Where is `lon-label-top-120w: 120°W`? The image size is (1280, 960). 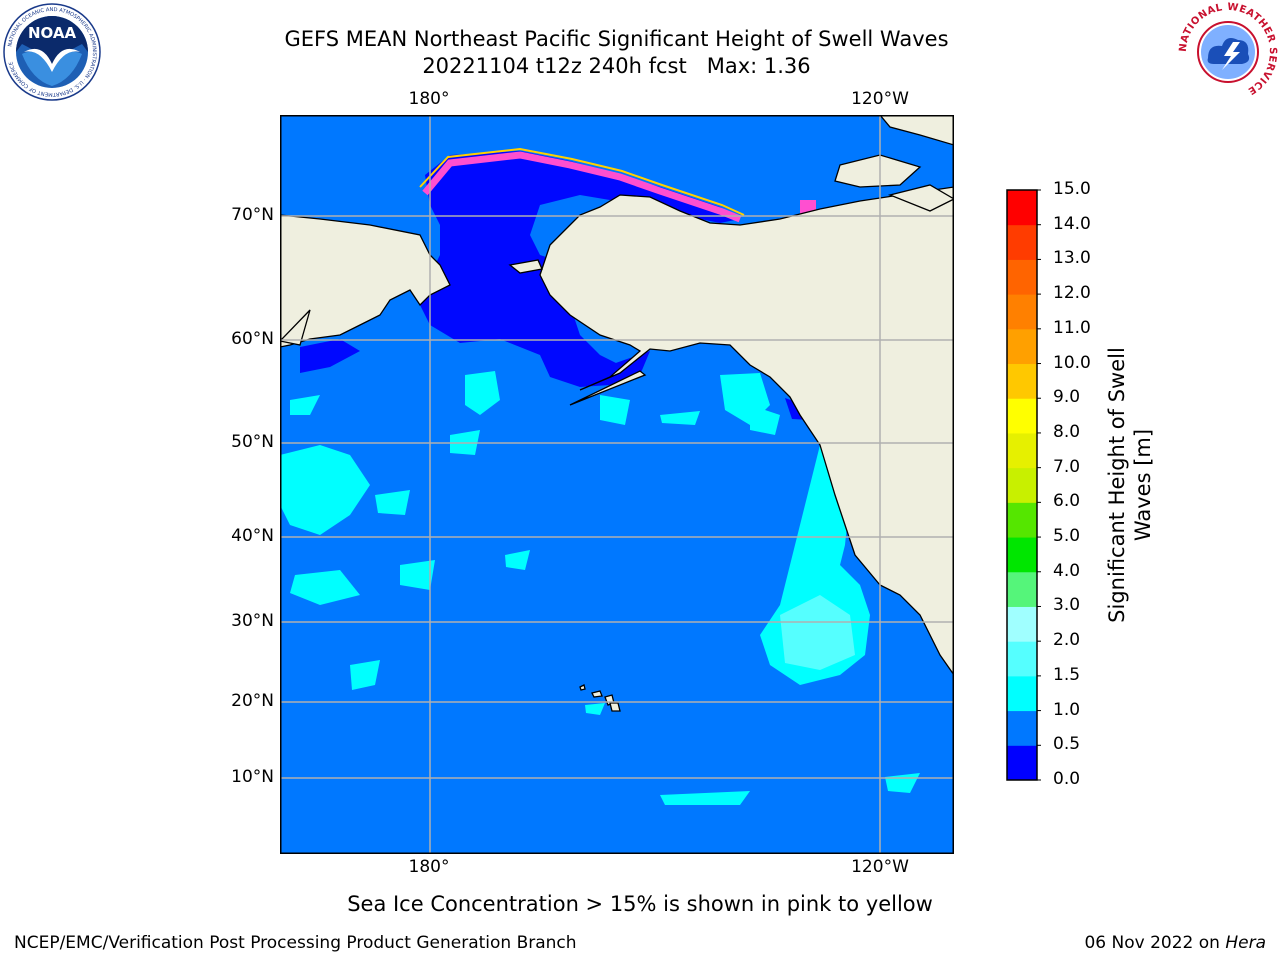
lon-label-top-120w: 120°W is located at coordinates (880, 99).